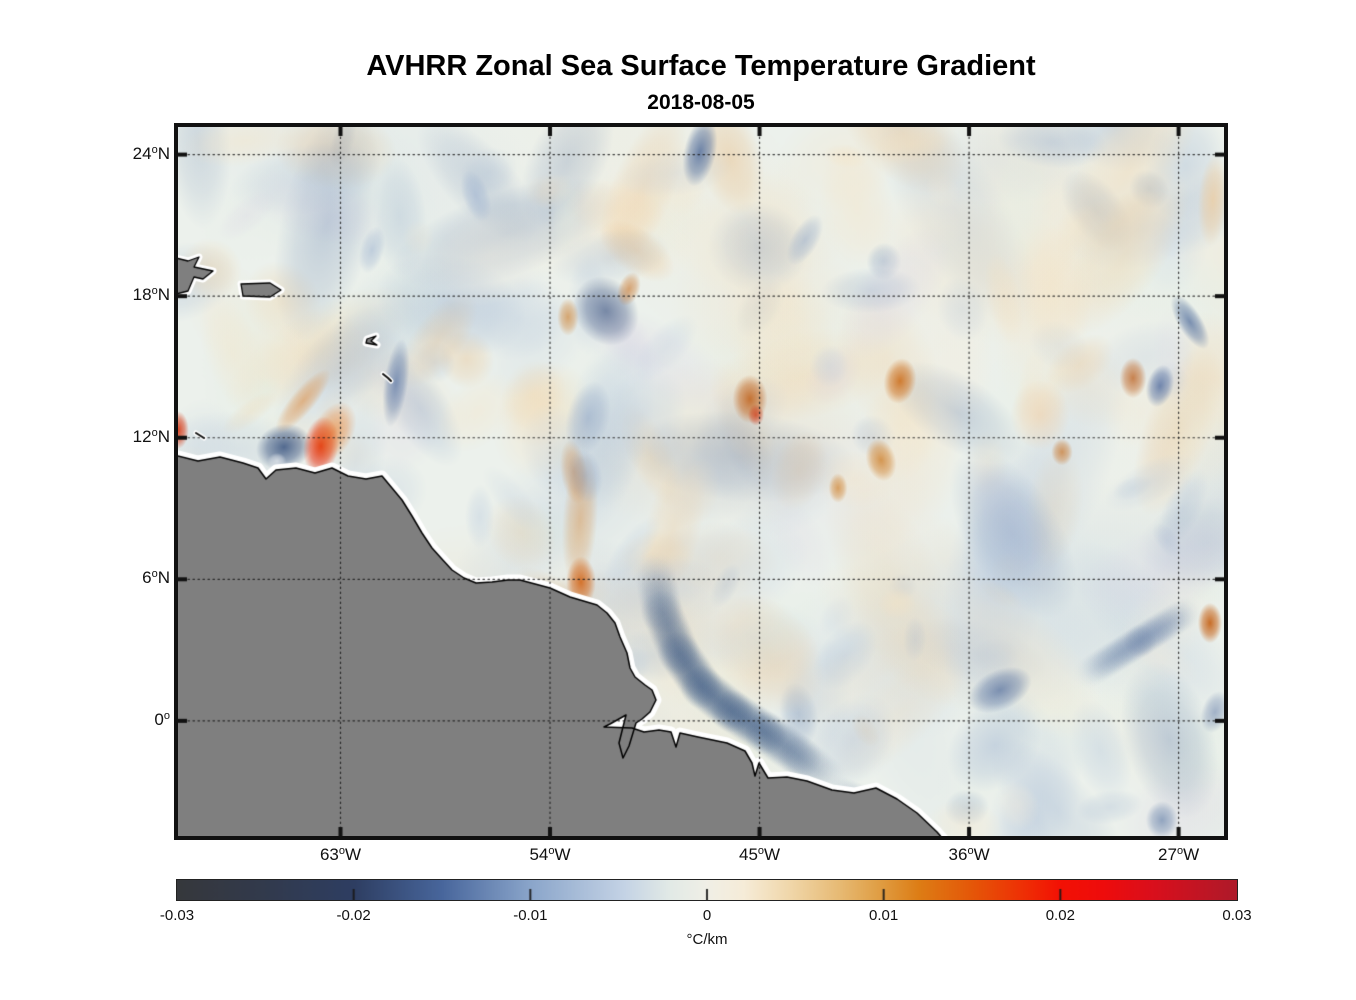 Image resolution: width=1356 pixels, height=1000 pixels. I want to click on y-tick-label: 24oN, so click(151, 153).